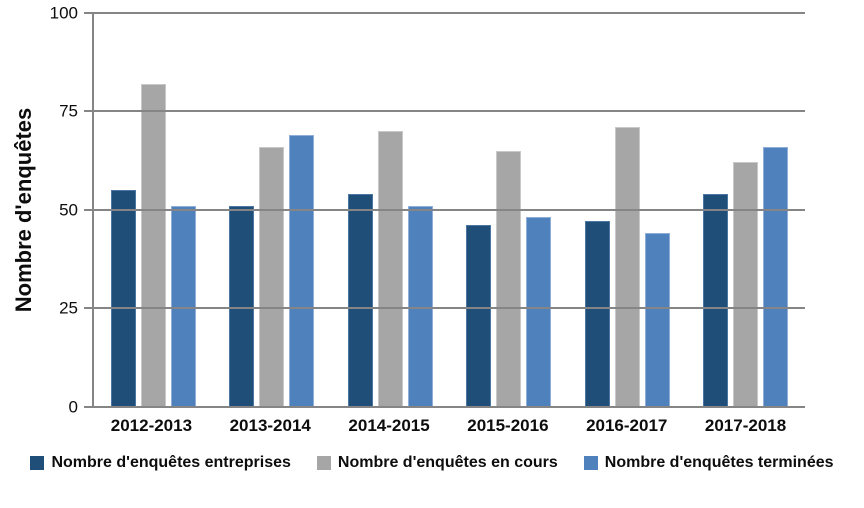 This screenshot has width=864, height=508. What do you see at coordinates (745, 425) in the screenshot?
I see `x-tick-label-2017-2018: 2017-2018` at bounding box center [745, 425].